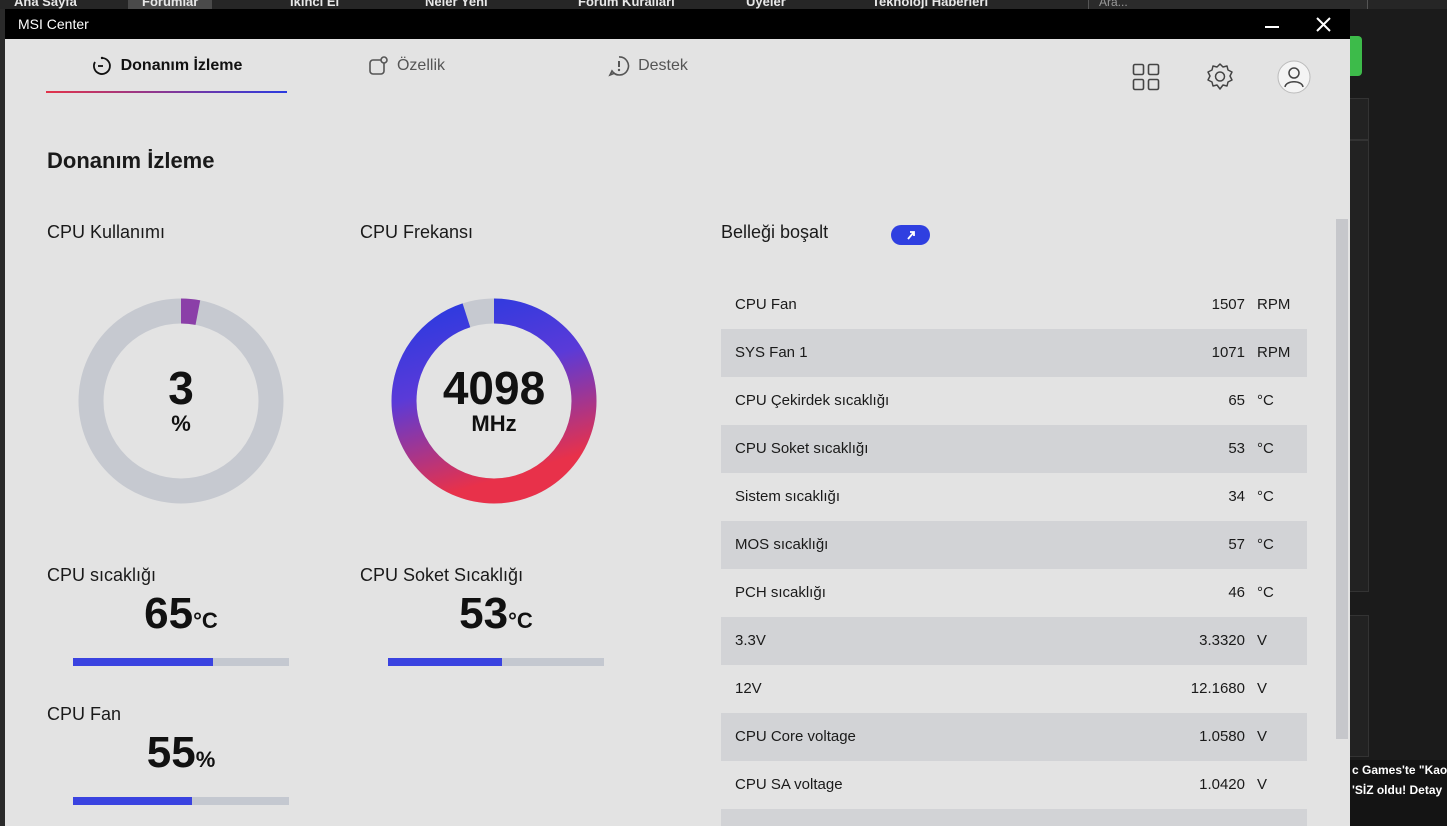 The height and width of the screenshot is (826, 1447). I want to click on close-icon, so click(1323, 24).